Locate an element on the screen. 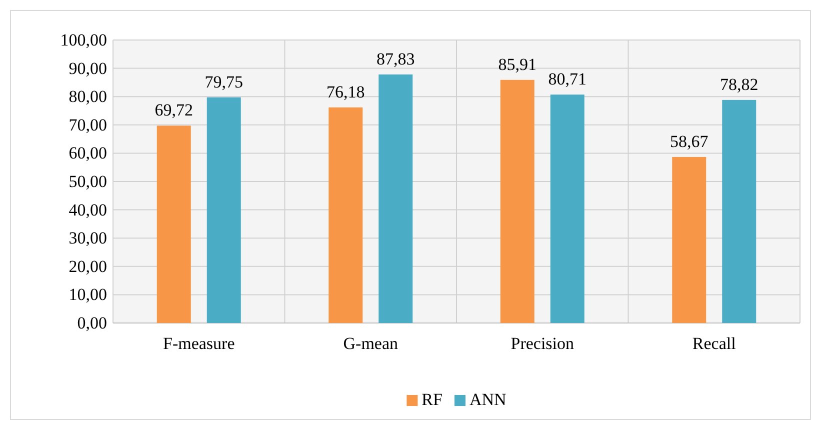 This screenshot has width=814, height=423. y-tick-label: 30,00 is located at coordinates (87, 238).